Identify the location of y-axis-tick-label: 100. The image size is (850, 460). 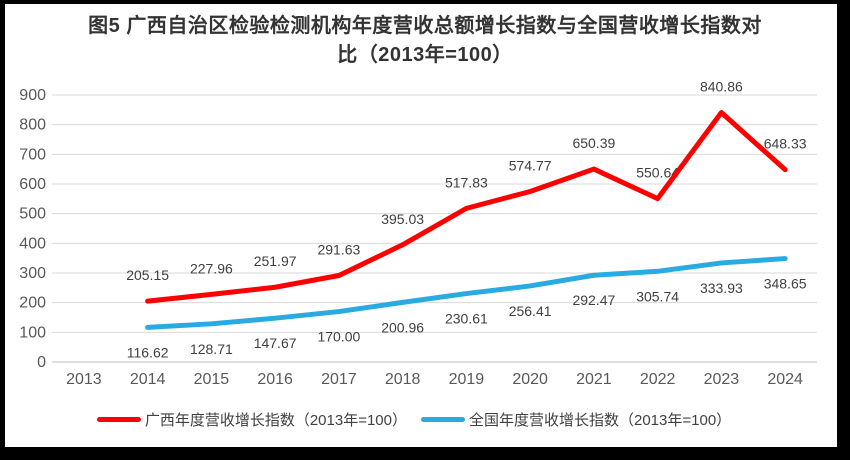
(32, 332).